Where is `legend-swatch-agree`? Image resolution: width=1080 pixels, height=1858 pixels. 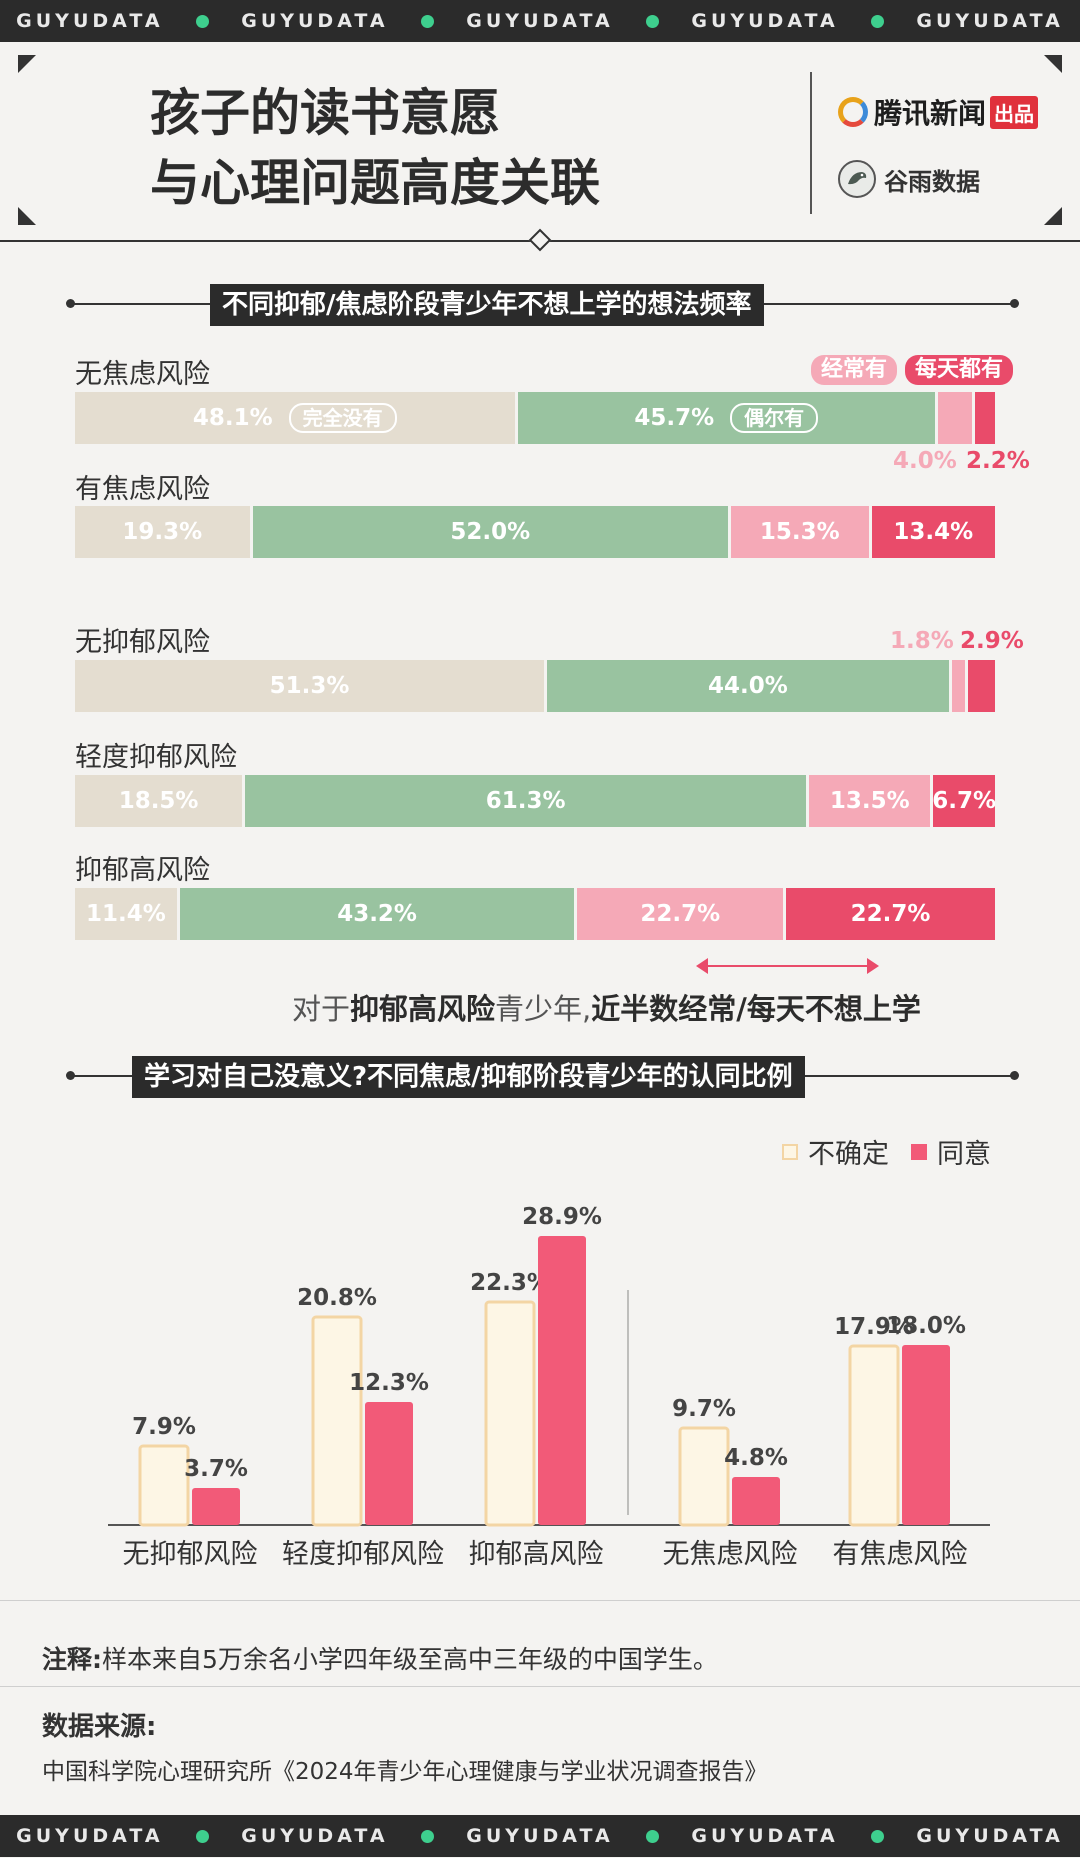
legend-swatch-agree is located at coordinates (919, 1151).